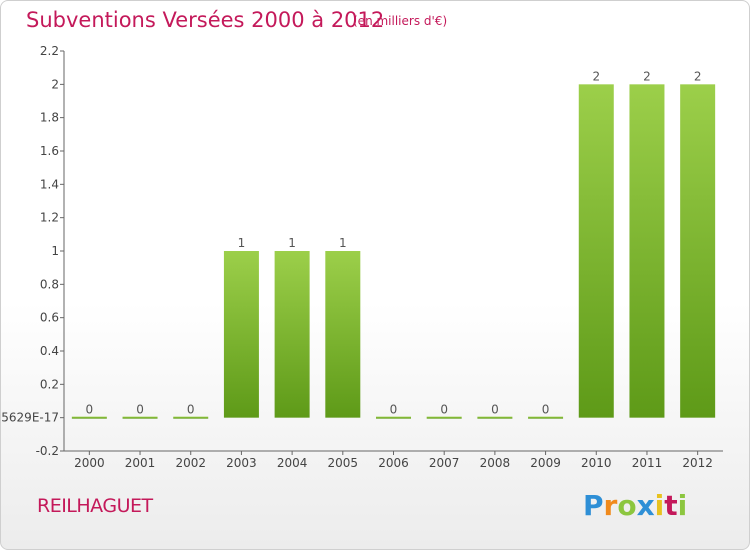  I want to click on data-label-2008: 0, so click(495, 410).